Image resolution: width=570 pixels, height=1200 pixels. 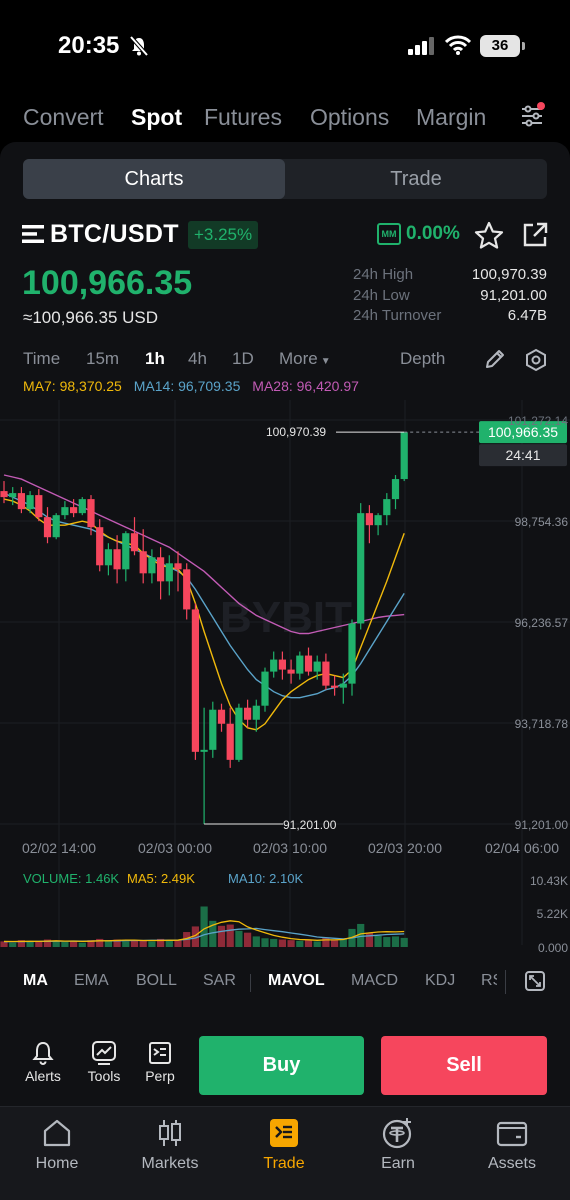 What do you see at coordinates (451, 117) in the screenshot?
I see `tab-margin: Margin` at bounding box center [451, 117].